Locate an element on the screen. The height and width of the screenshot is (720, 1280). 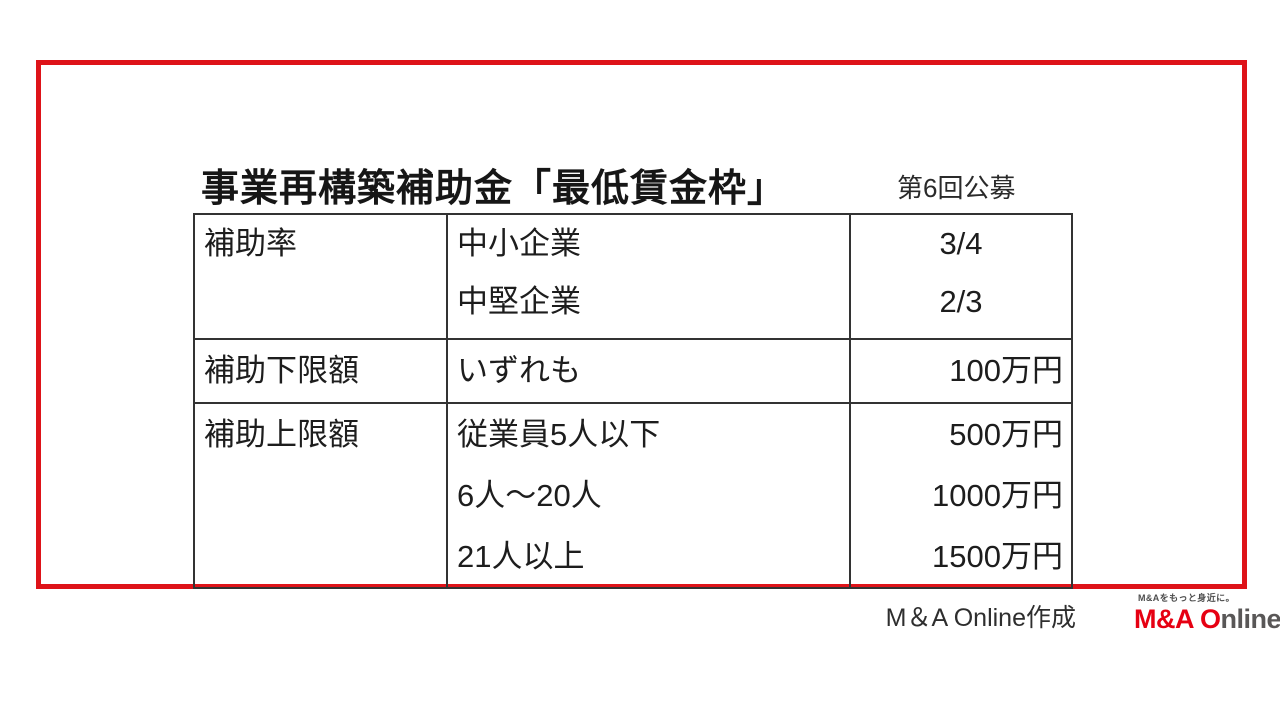
logo-wordmark: M&A Online is located at coordinates (1207, 619).